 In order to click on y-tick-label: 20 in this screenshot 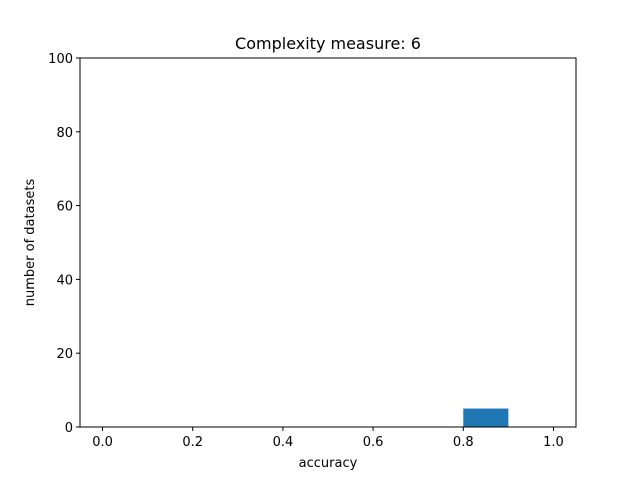, I will do `click(64, 354)`.